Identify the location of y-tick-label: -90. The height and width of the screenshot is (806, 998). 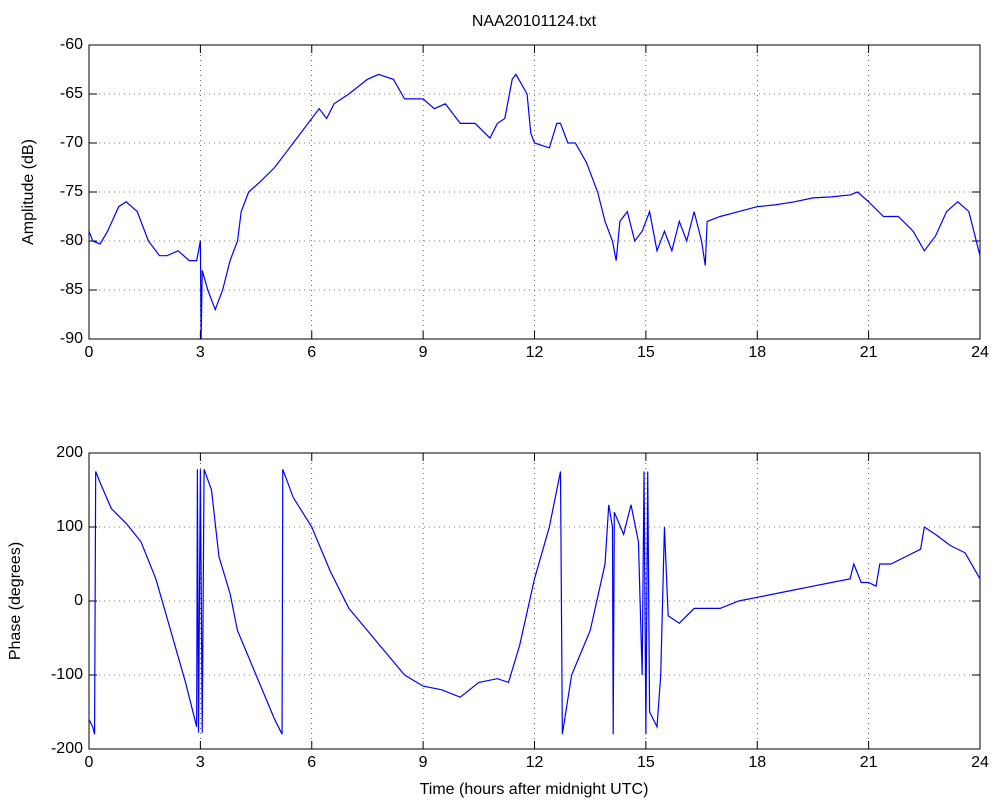
(71, 338).